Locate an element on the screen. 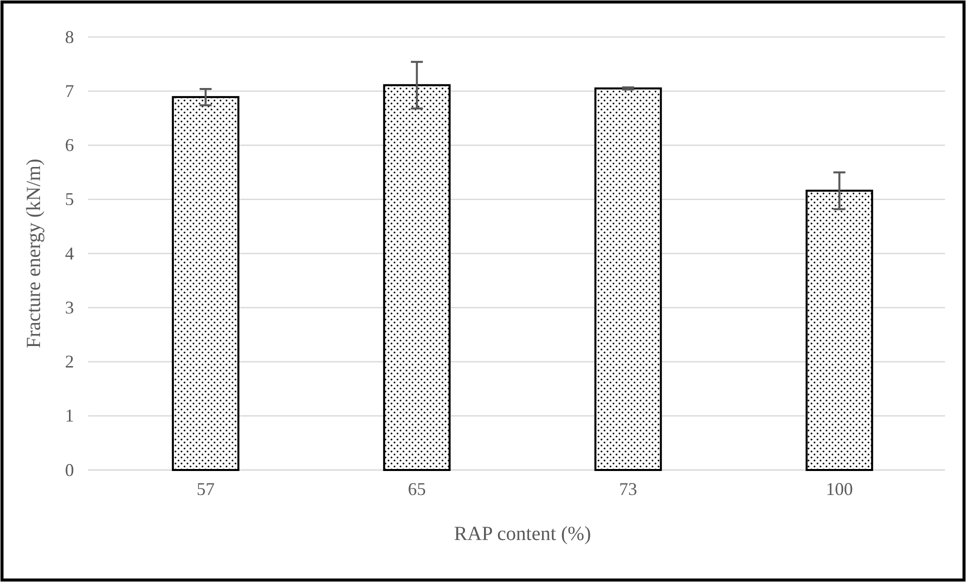 Image resolution: width=966 pixels, height=582 pixels. y-tick-label: 6 is located at coordinates (69, 145).